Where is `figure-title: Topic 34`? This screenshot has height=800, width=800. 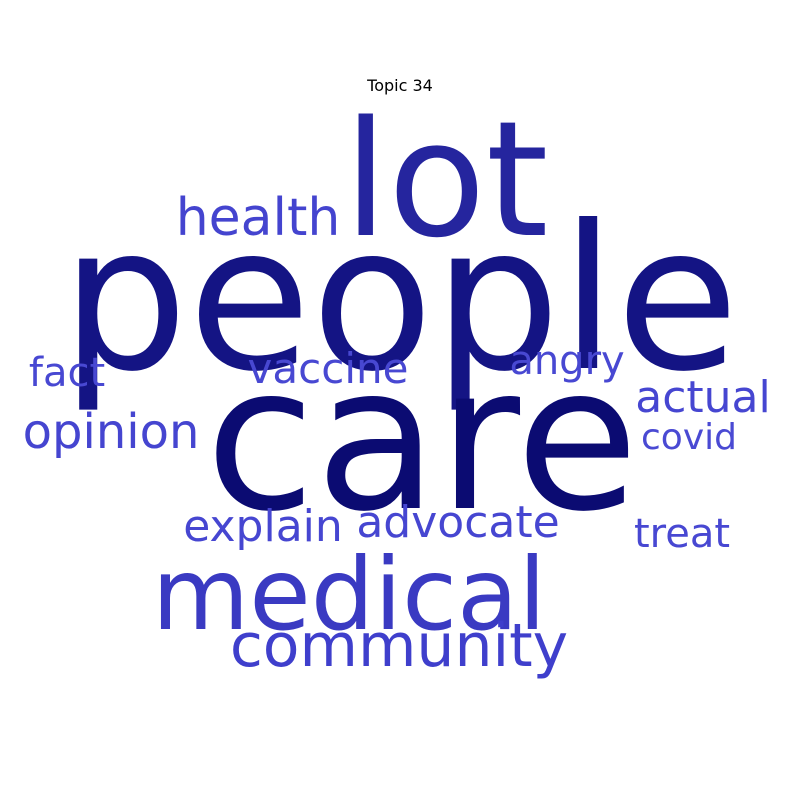 figure-title: Topic 34 is located at coordinates (400, 85).